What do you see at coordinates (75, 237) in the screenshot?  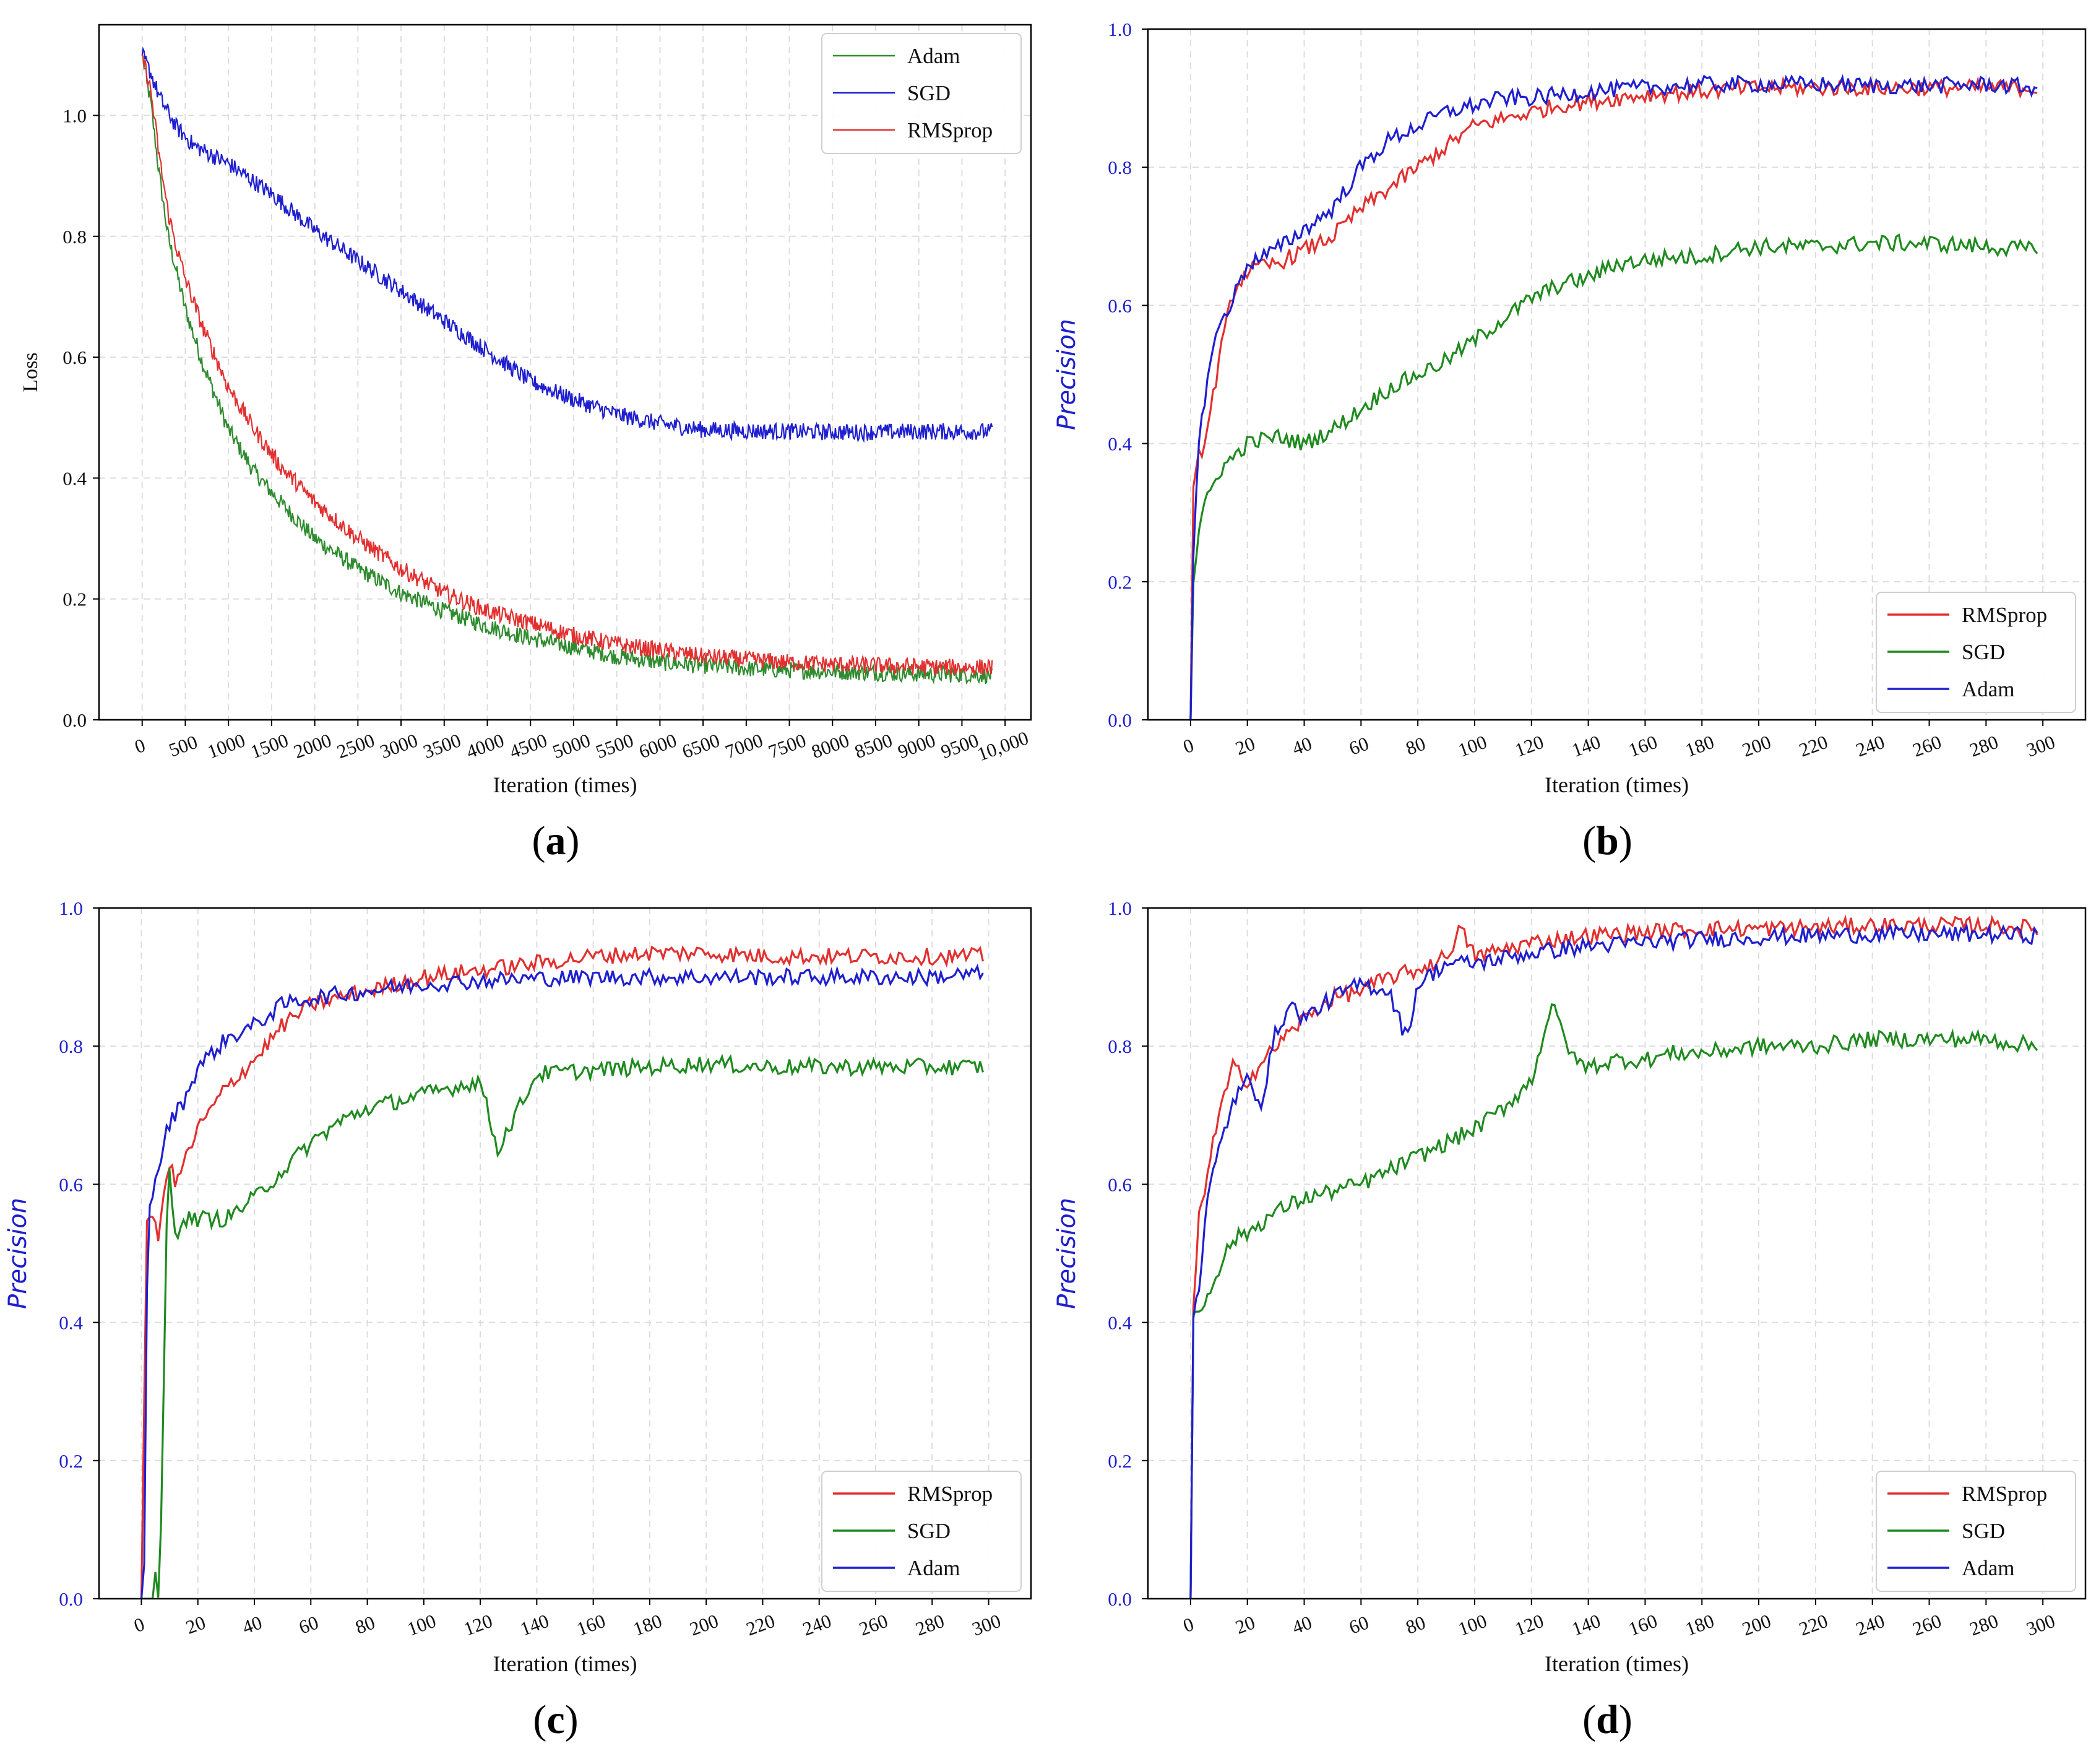 I see `y-tick-label: 0.8` at bounding box center [75, 237].